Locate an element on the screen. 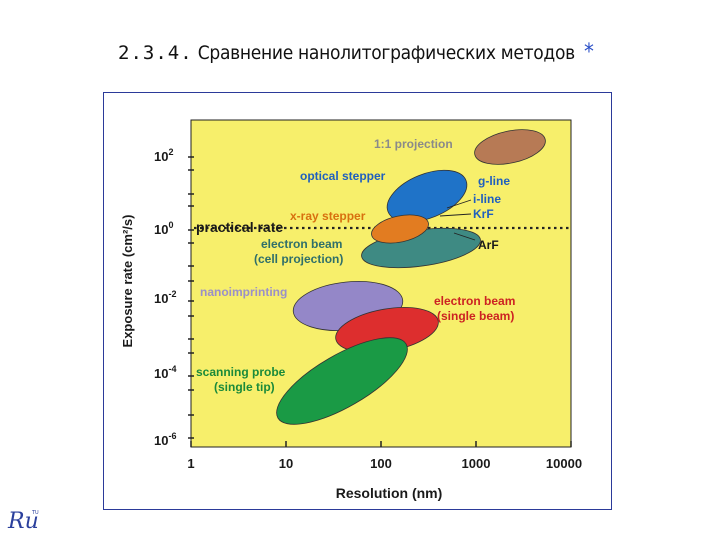 The height and width of the screenshot is (540, 720). arf-label: ArF is located at coordinates (488, 245).